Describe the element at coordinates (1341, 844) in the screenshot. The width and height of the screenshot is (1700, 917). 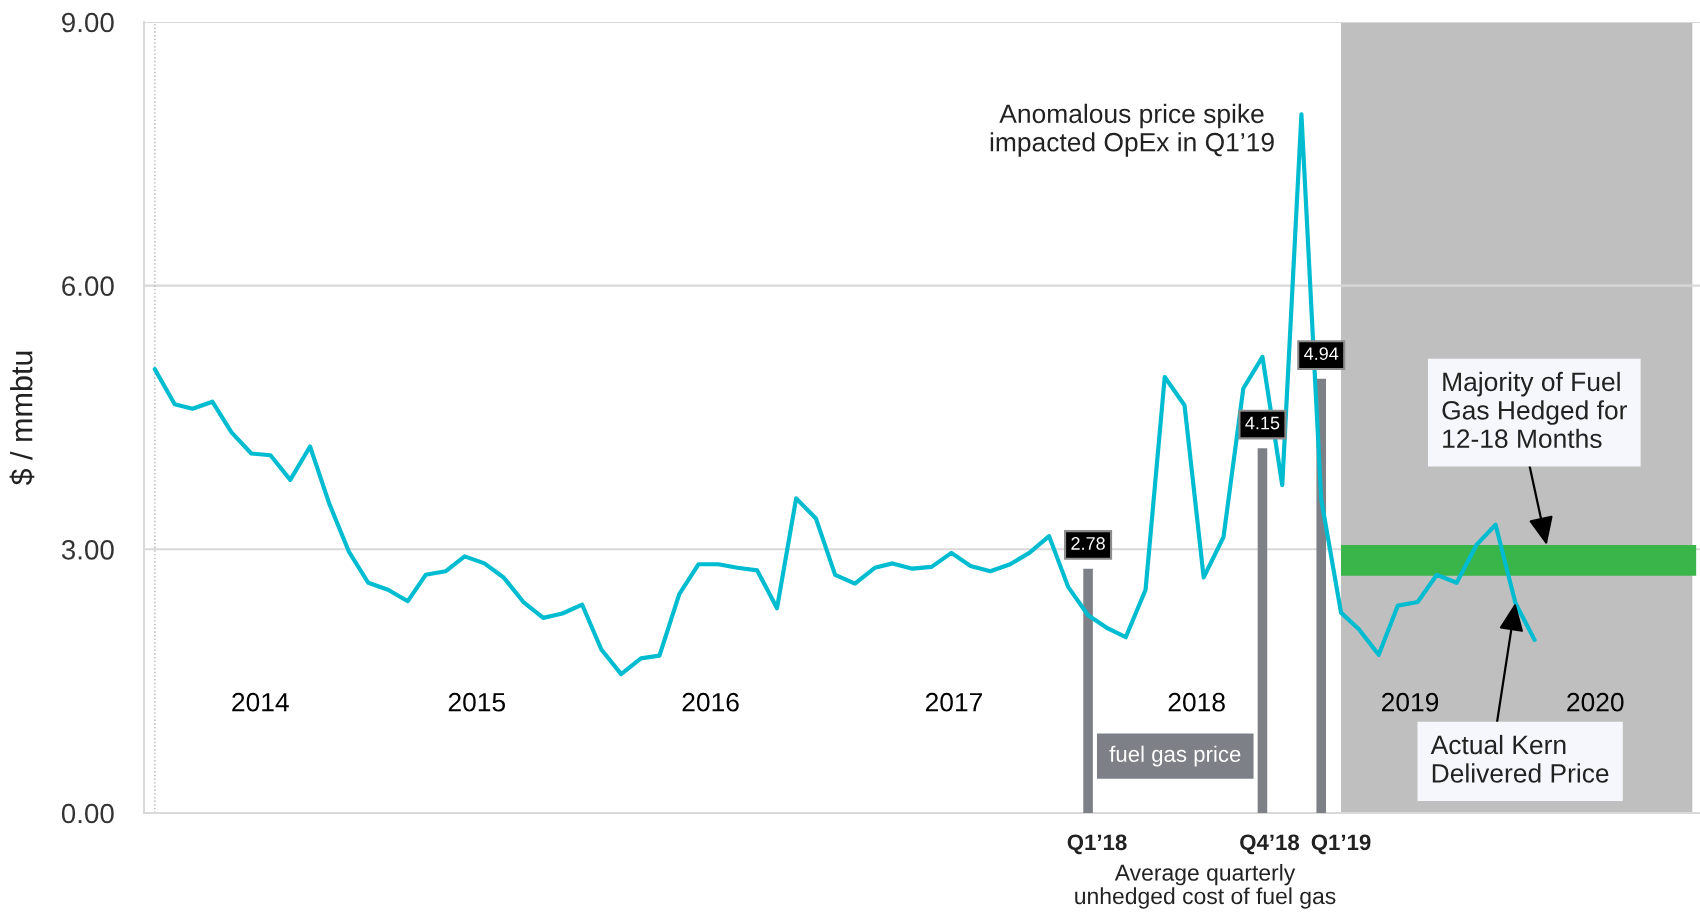
I see `annotation: Q1’19` at that location.